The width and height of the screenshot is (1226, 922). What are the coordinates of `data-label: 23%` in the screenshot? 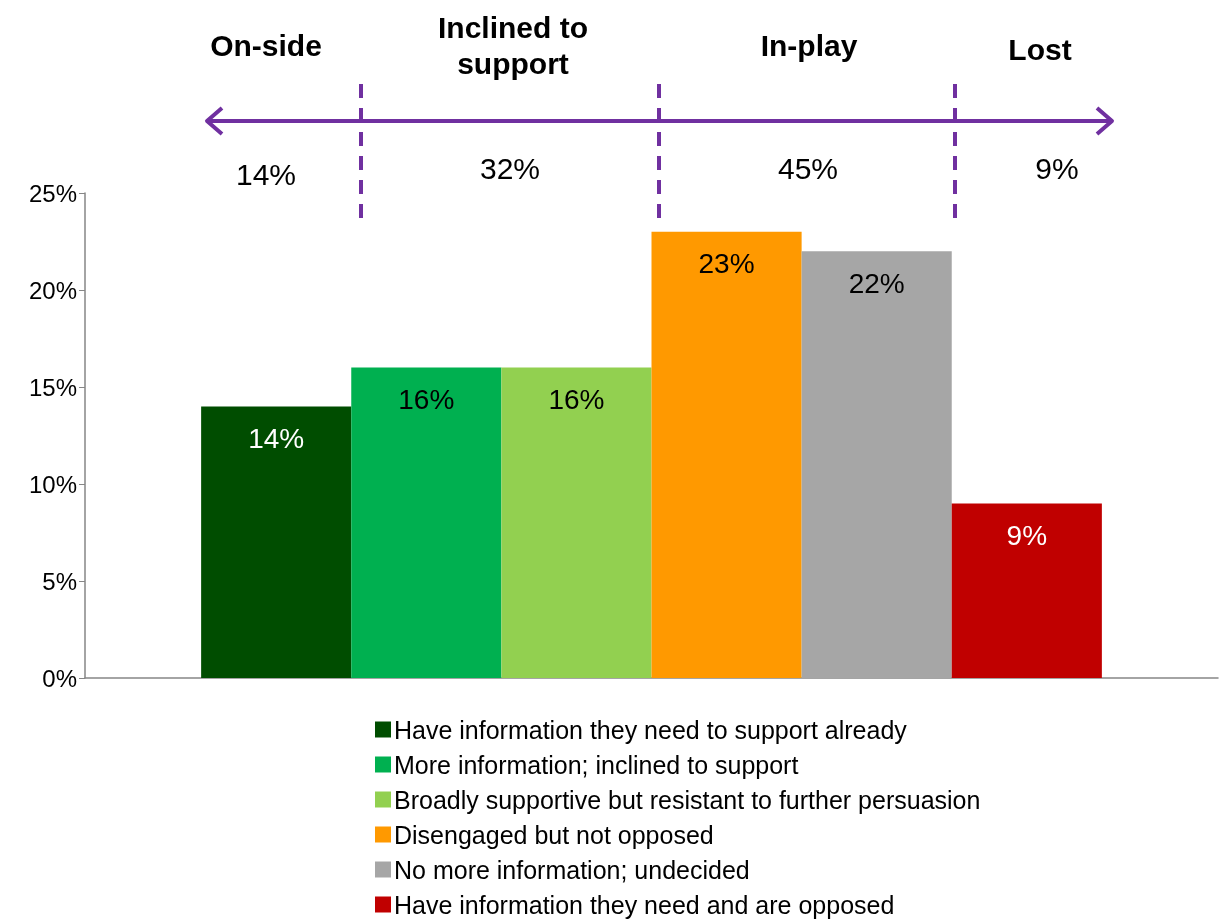 It's located at (726, 264).